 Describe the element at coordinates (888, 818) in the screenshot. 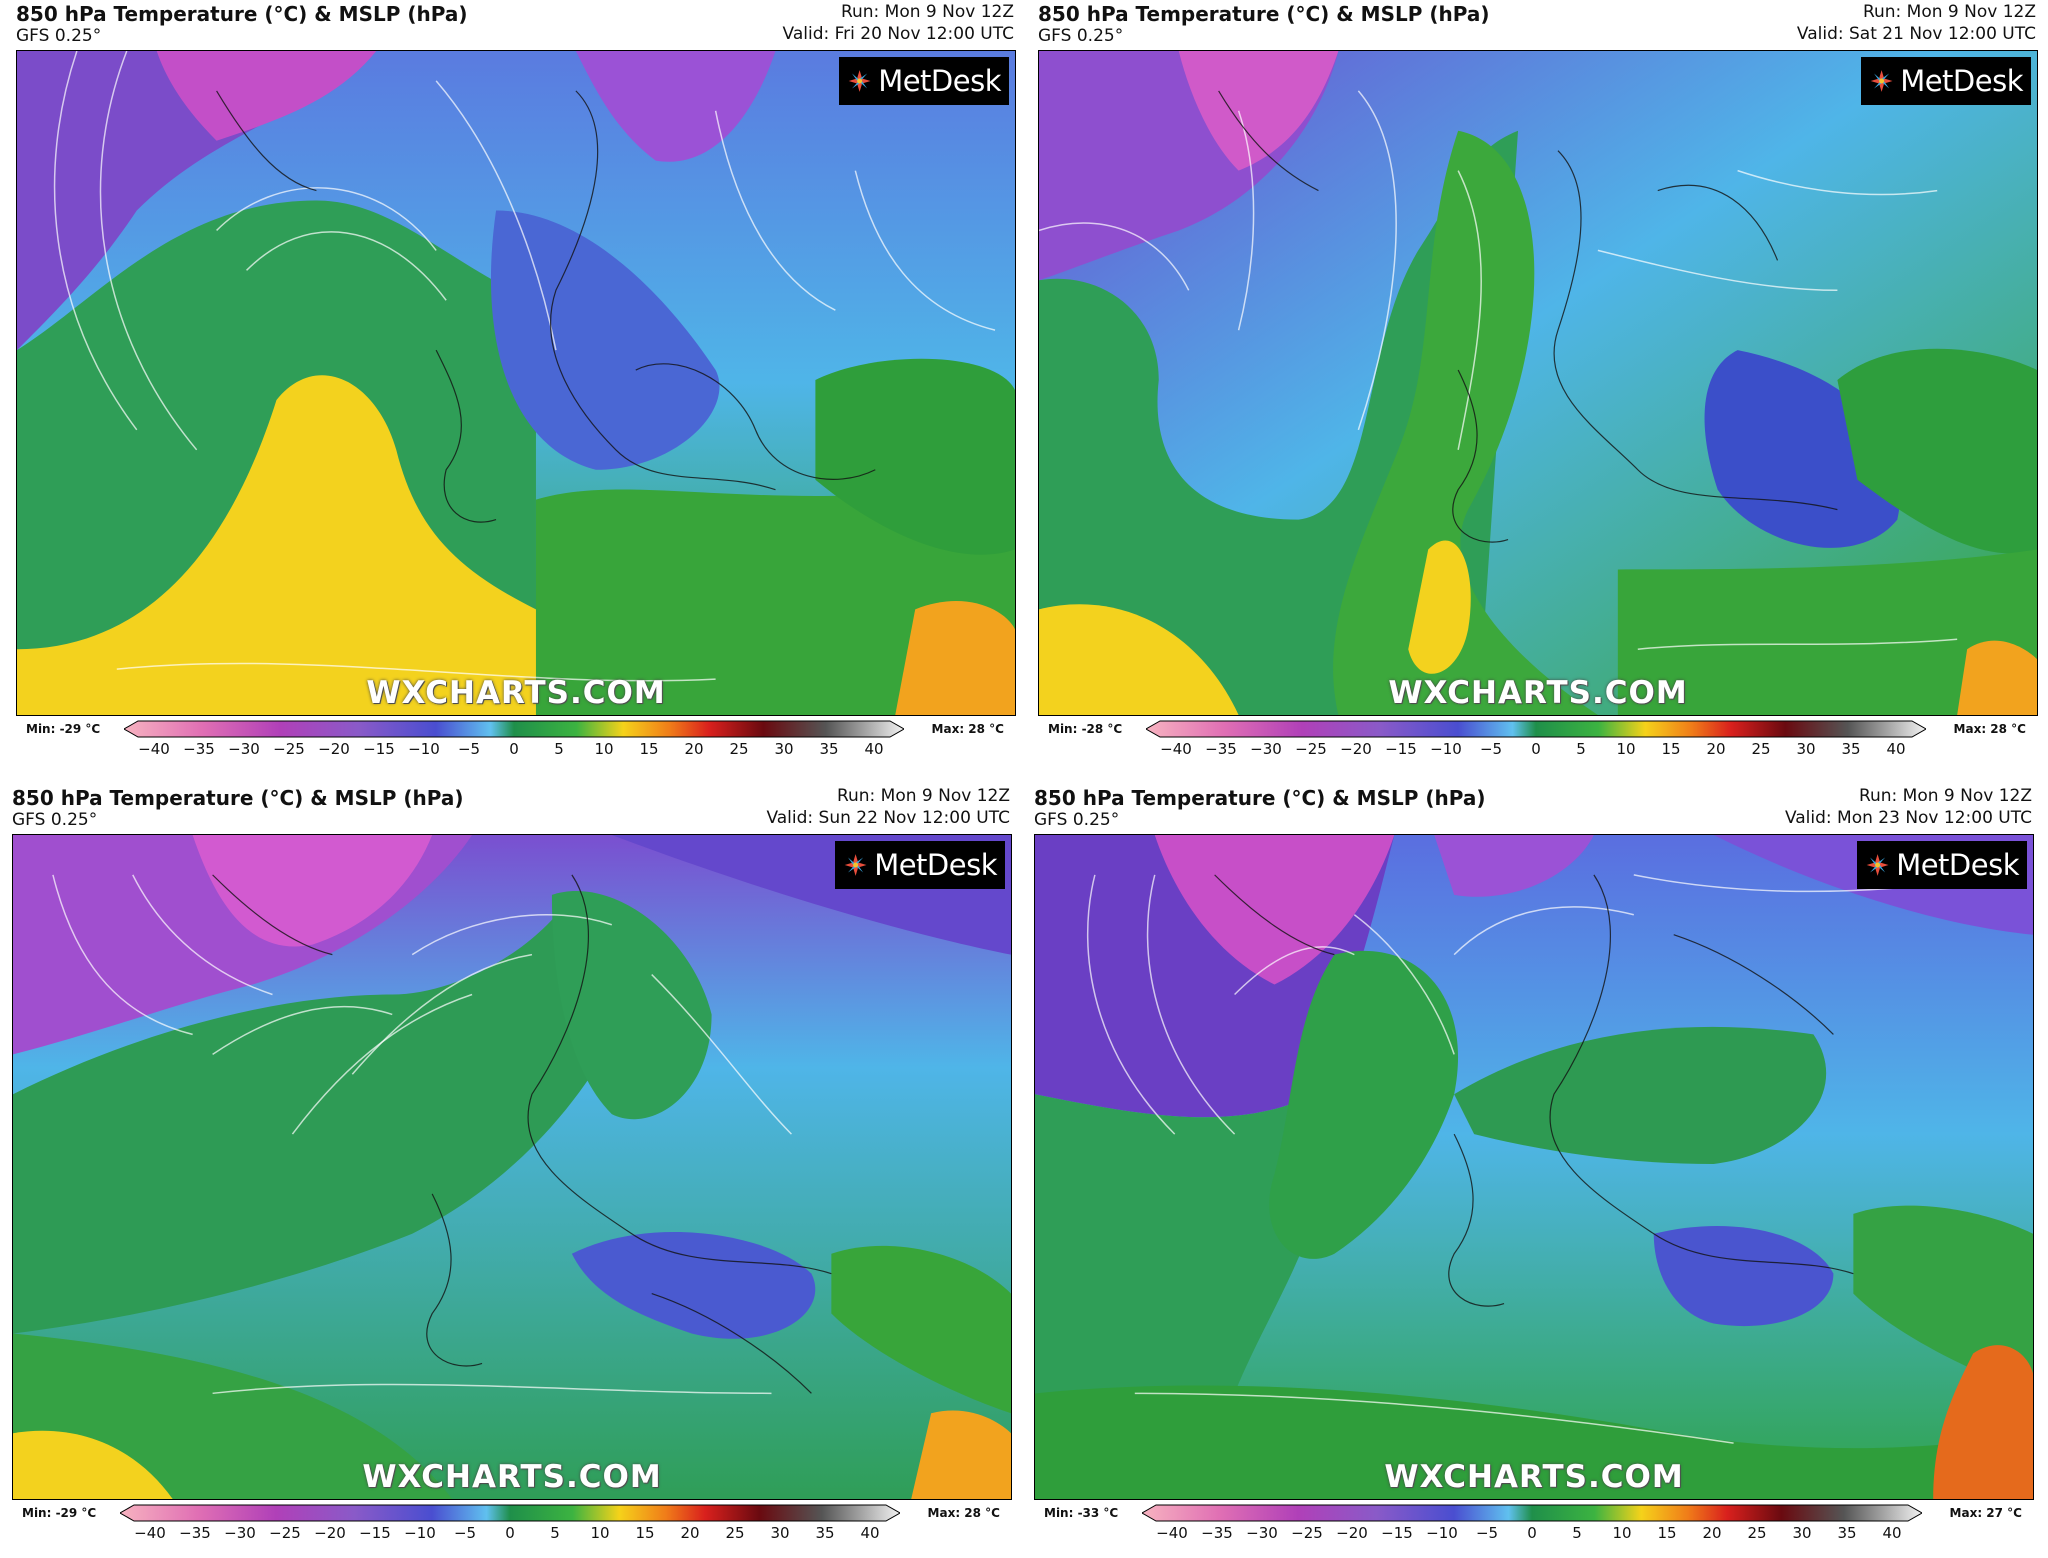

I see `valid-time-label: Valid: Sun 22 Nov 12:00 UTC` at that location.